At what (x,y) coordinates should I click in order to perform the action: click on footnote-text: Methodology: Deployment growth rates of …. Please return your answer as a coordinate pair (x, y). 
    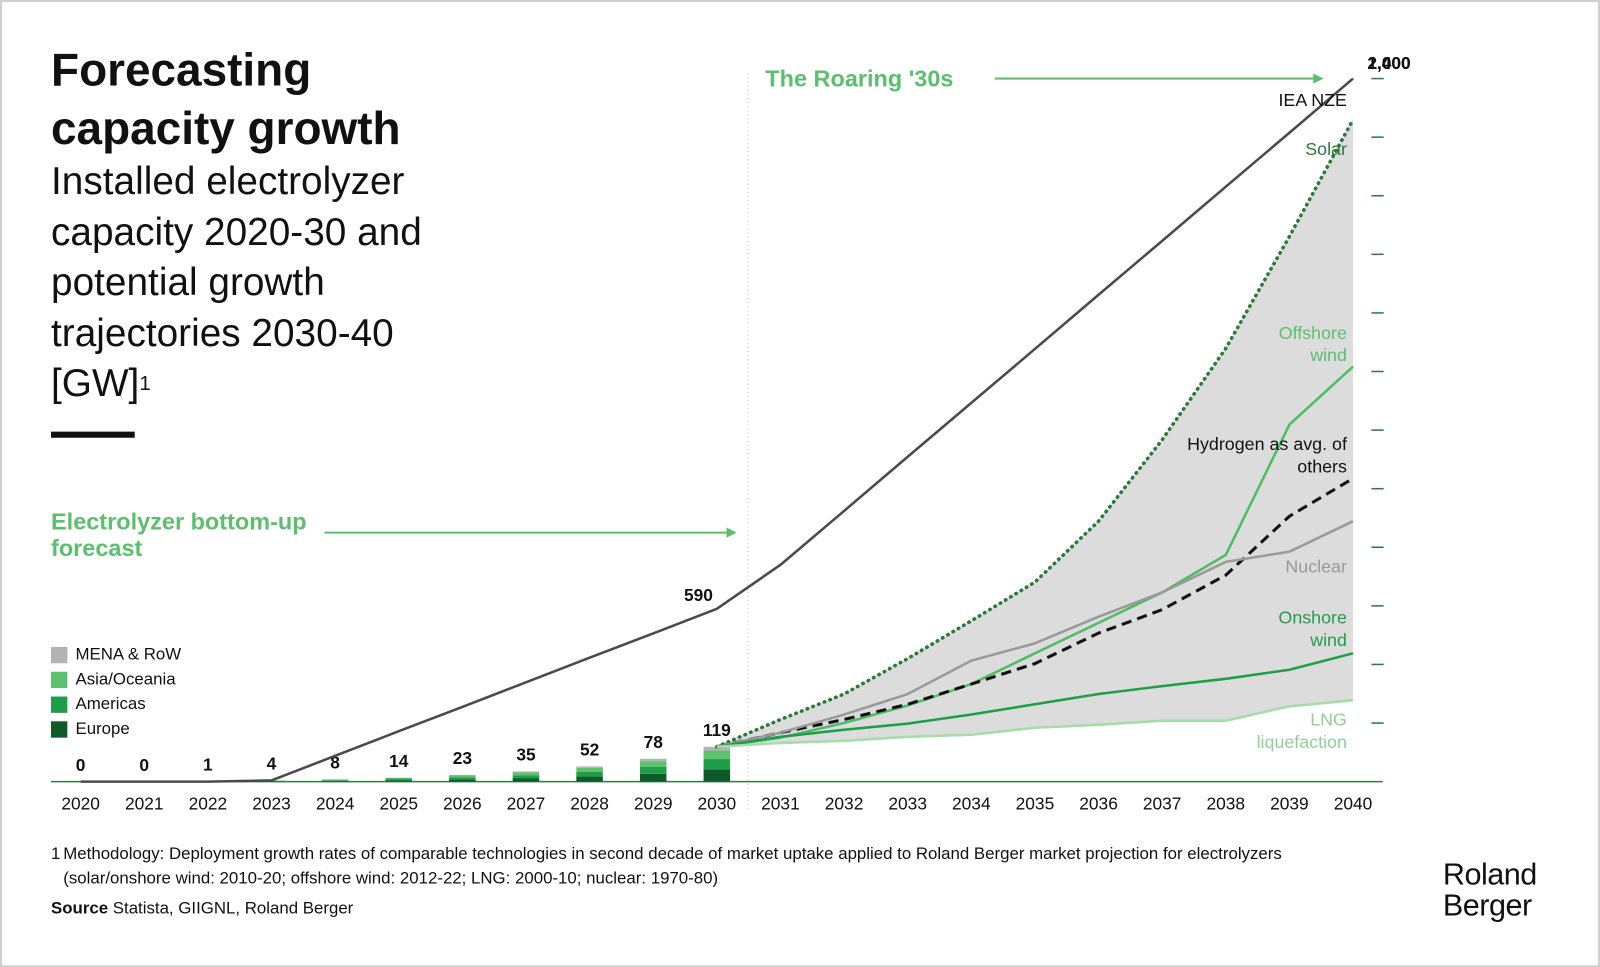
    Looking at the image, I should click on (672, 866).